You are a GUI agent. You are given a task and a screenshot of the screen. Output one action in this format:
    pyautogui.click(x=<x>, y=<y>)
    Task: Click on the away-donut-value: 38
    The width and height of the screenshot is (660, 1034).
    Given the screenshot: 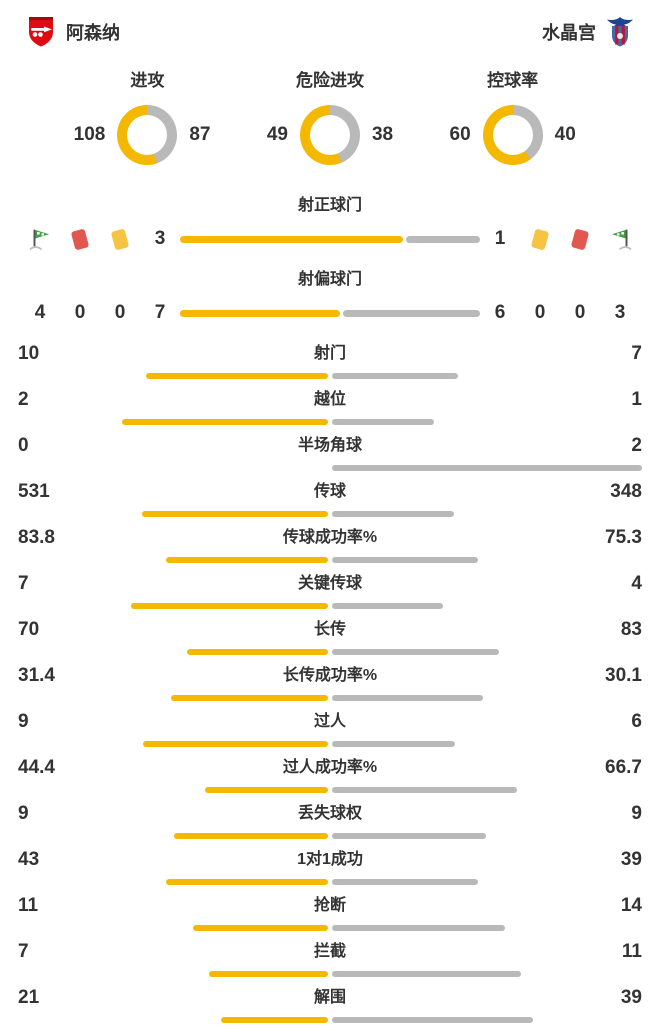 What is the action you would take?
    pyautogui.click(x=382, y=134)
    